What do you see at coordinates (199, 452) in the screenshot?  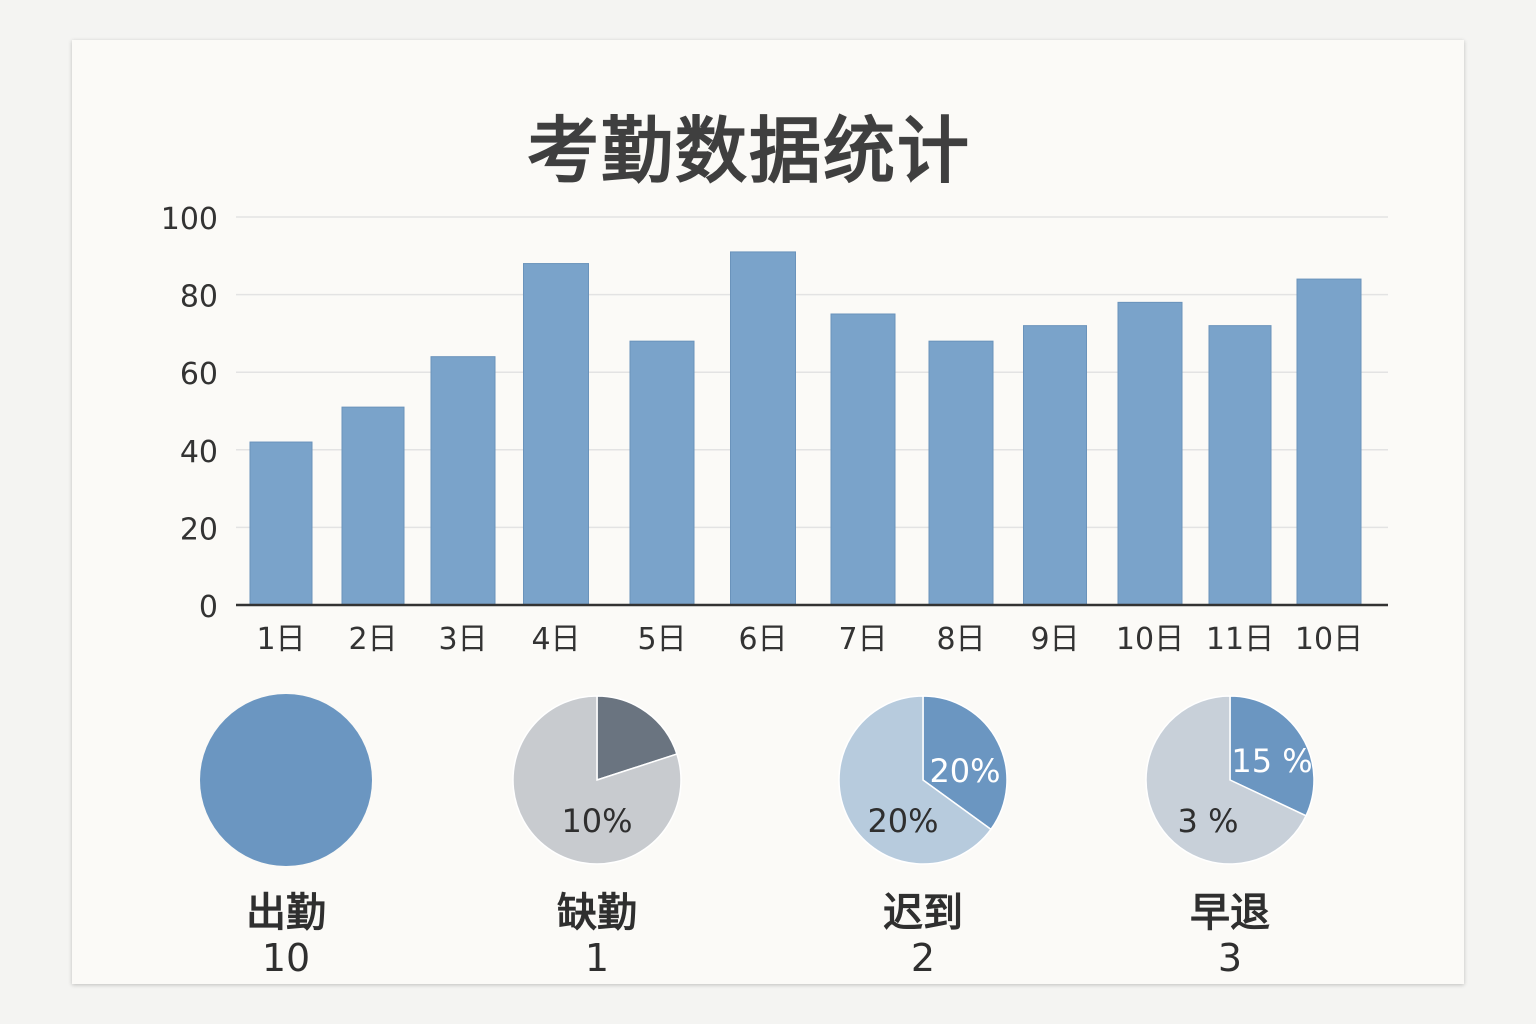 I see `y-tick-label: 40` at bounding box center [199, 452].